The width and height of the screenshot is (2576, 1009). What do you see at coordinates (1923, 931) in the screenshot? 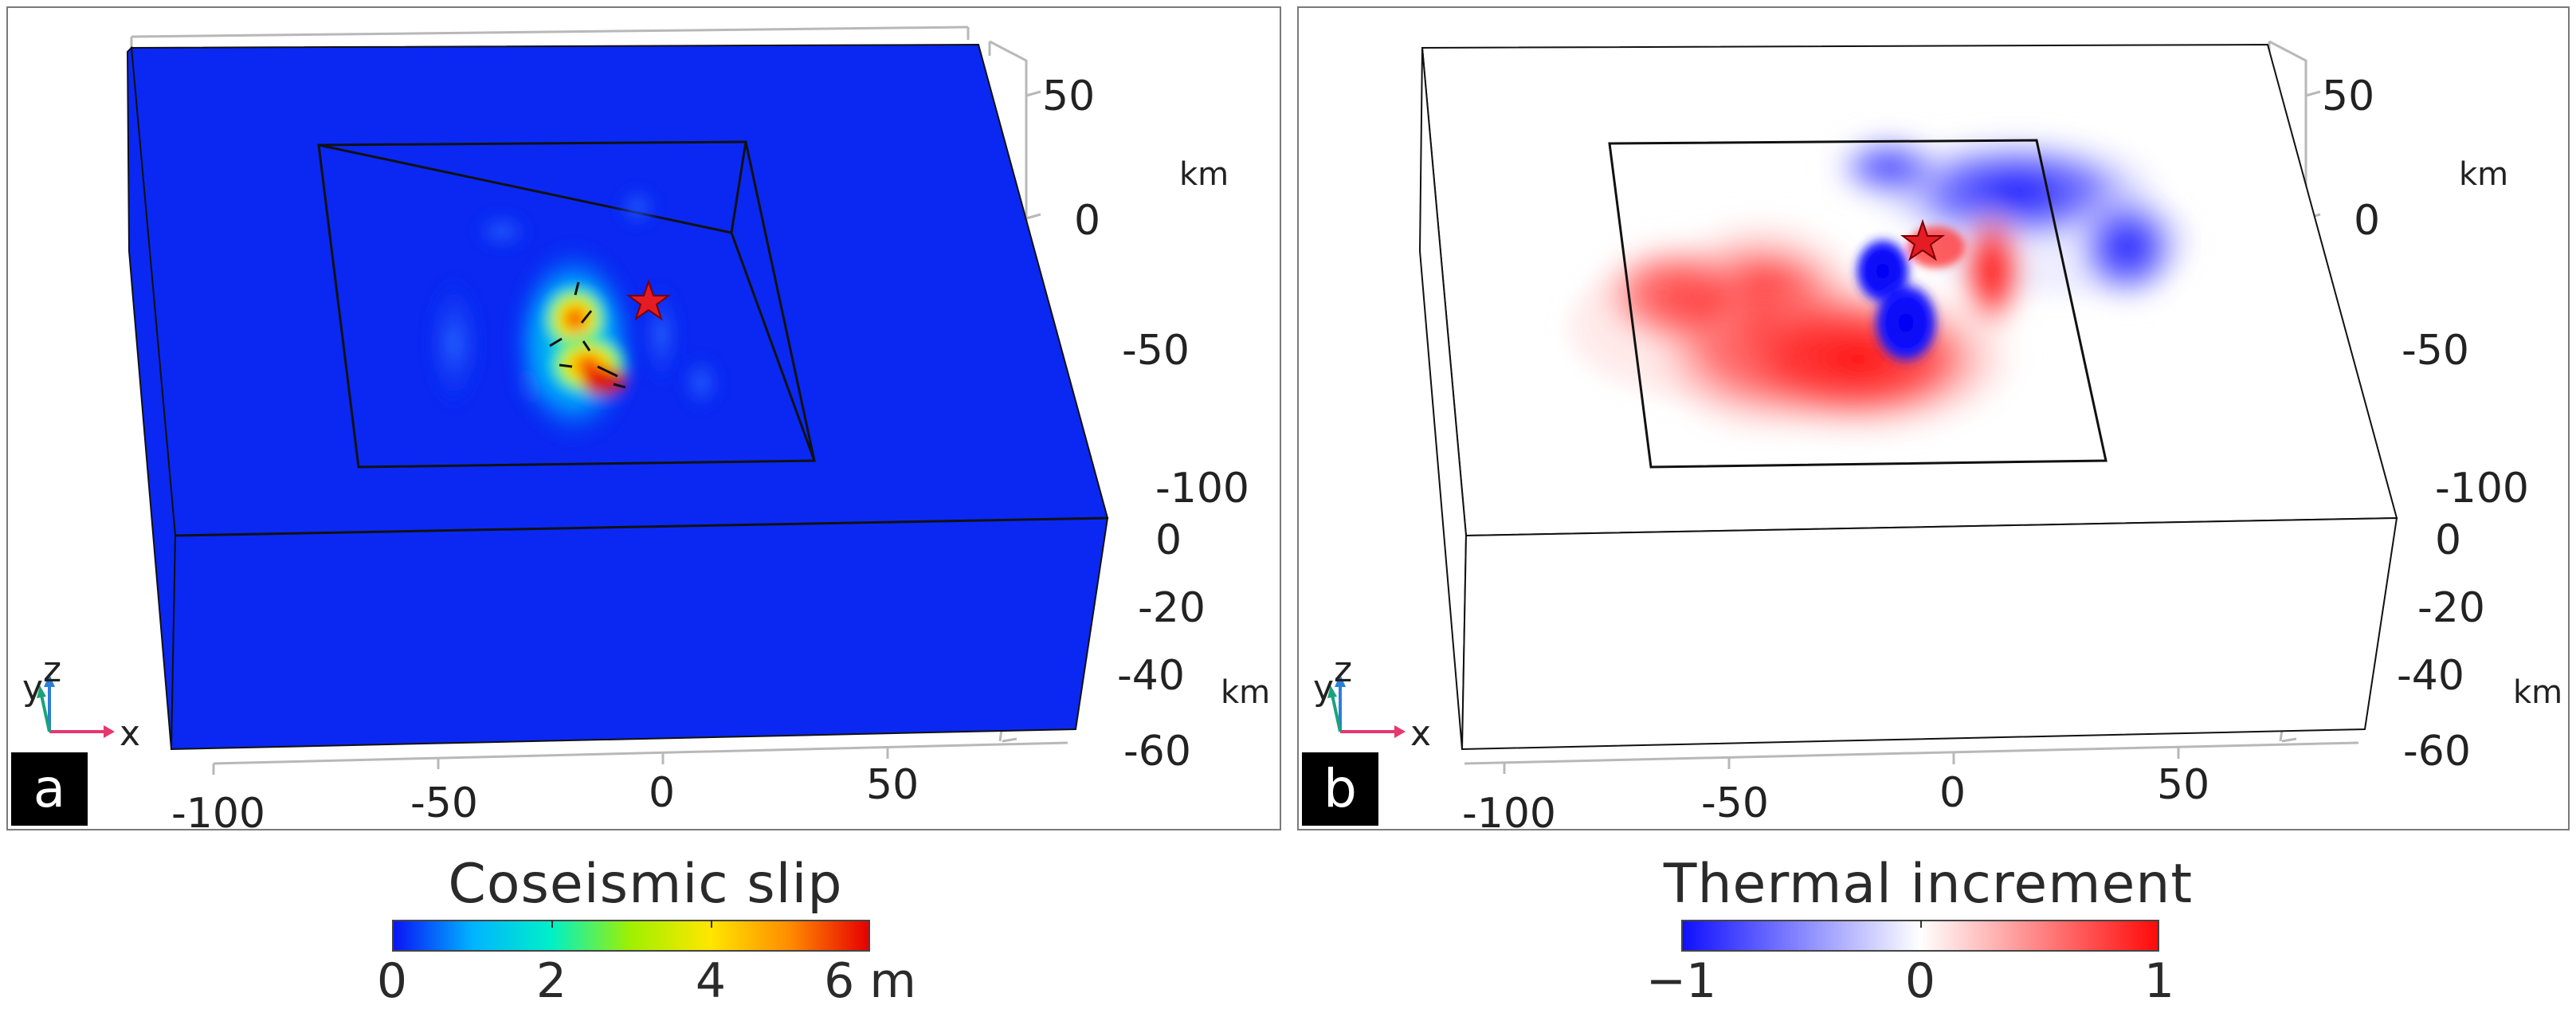
I see `colorbar-thermal-increment: Thermal increment −1 0 1` at bounding box center [1923, 931].